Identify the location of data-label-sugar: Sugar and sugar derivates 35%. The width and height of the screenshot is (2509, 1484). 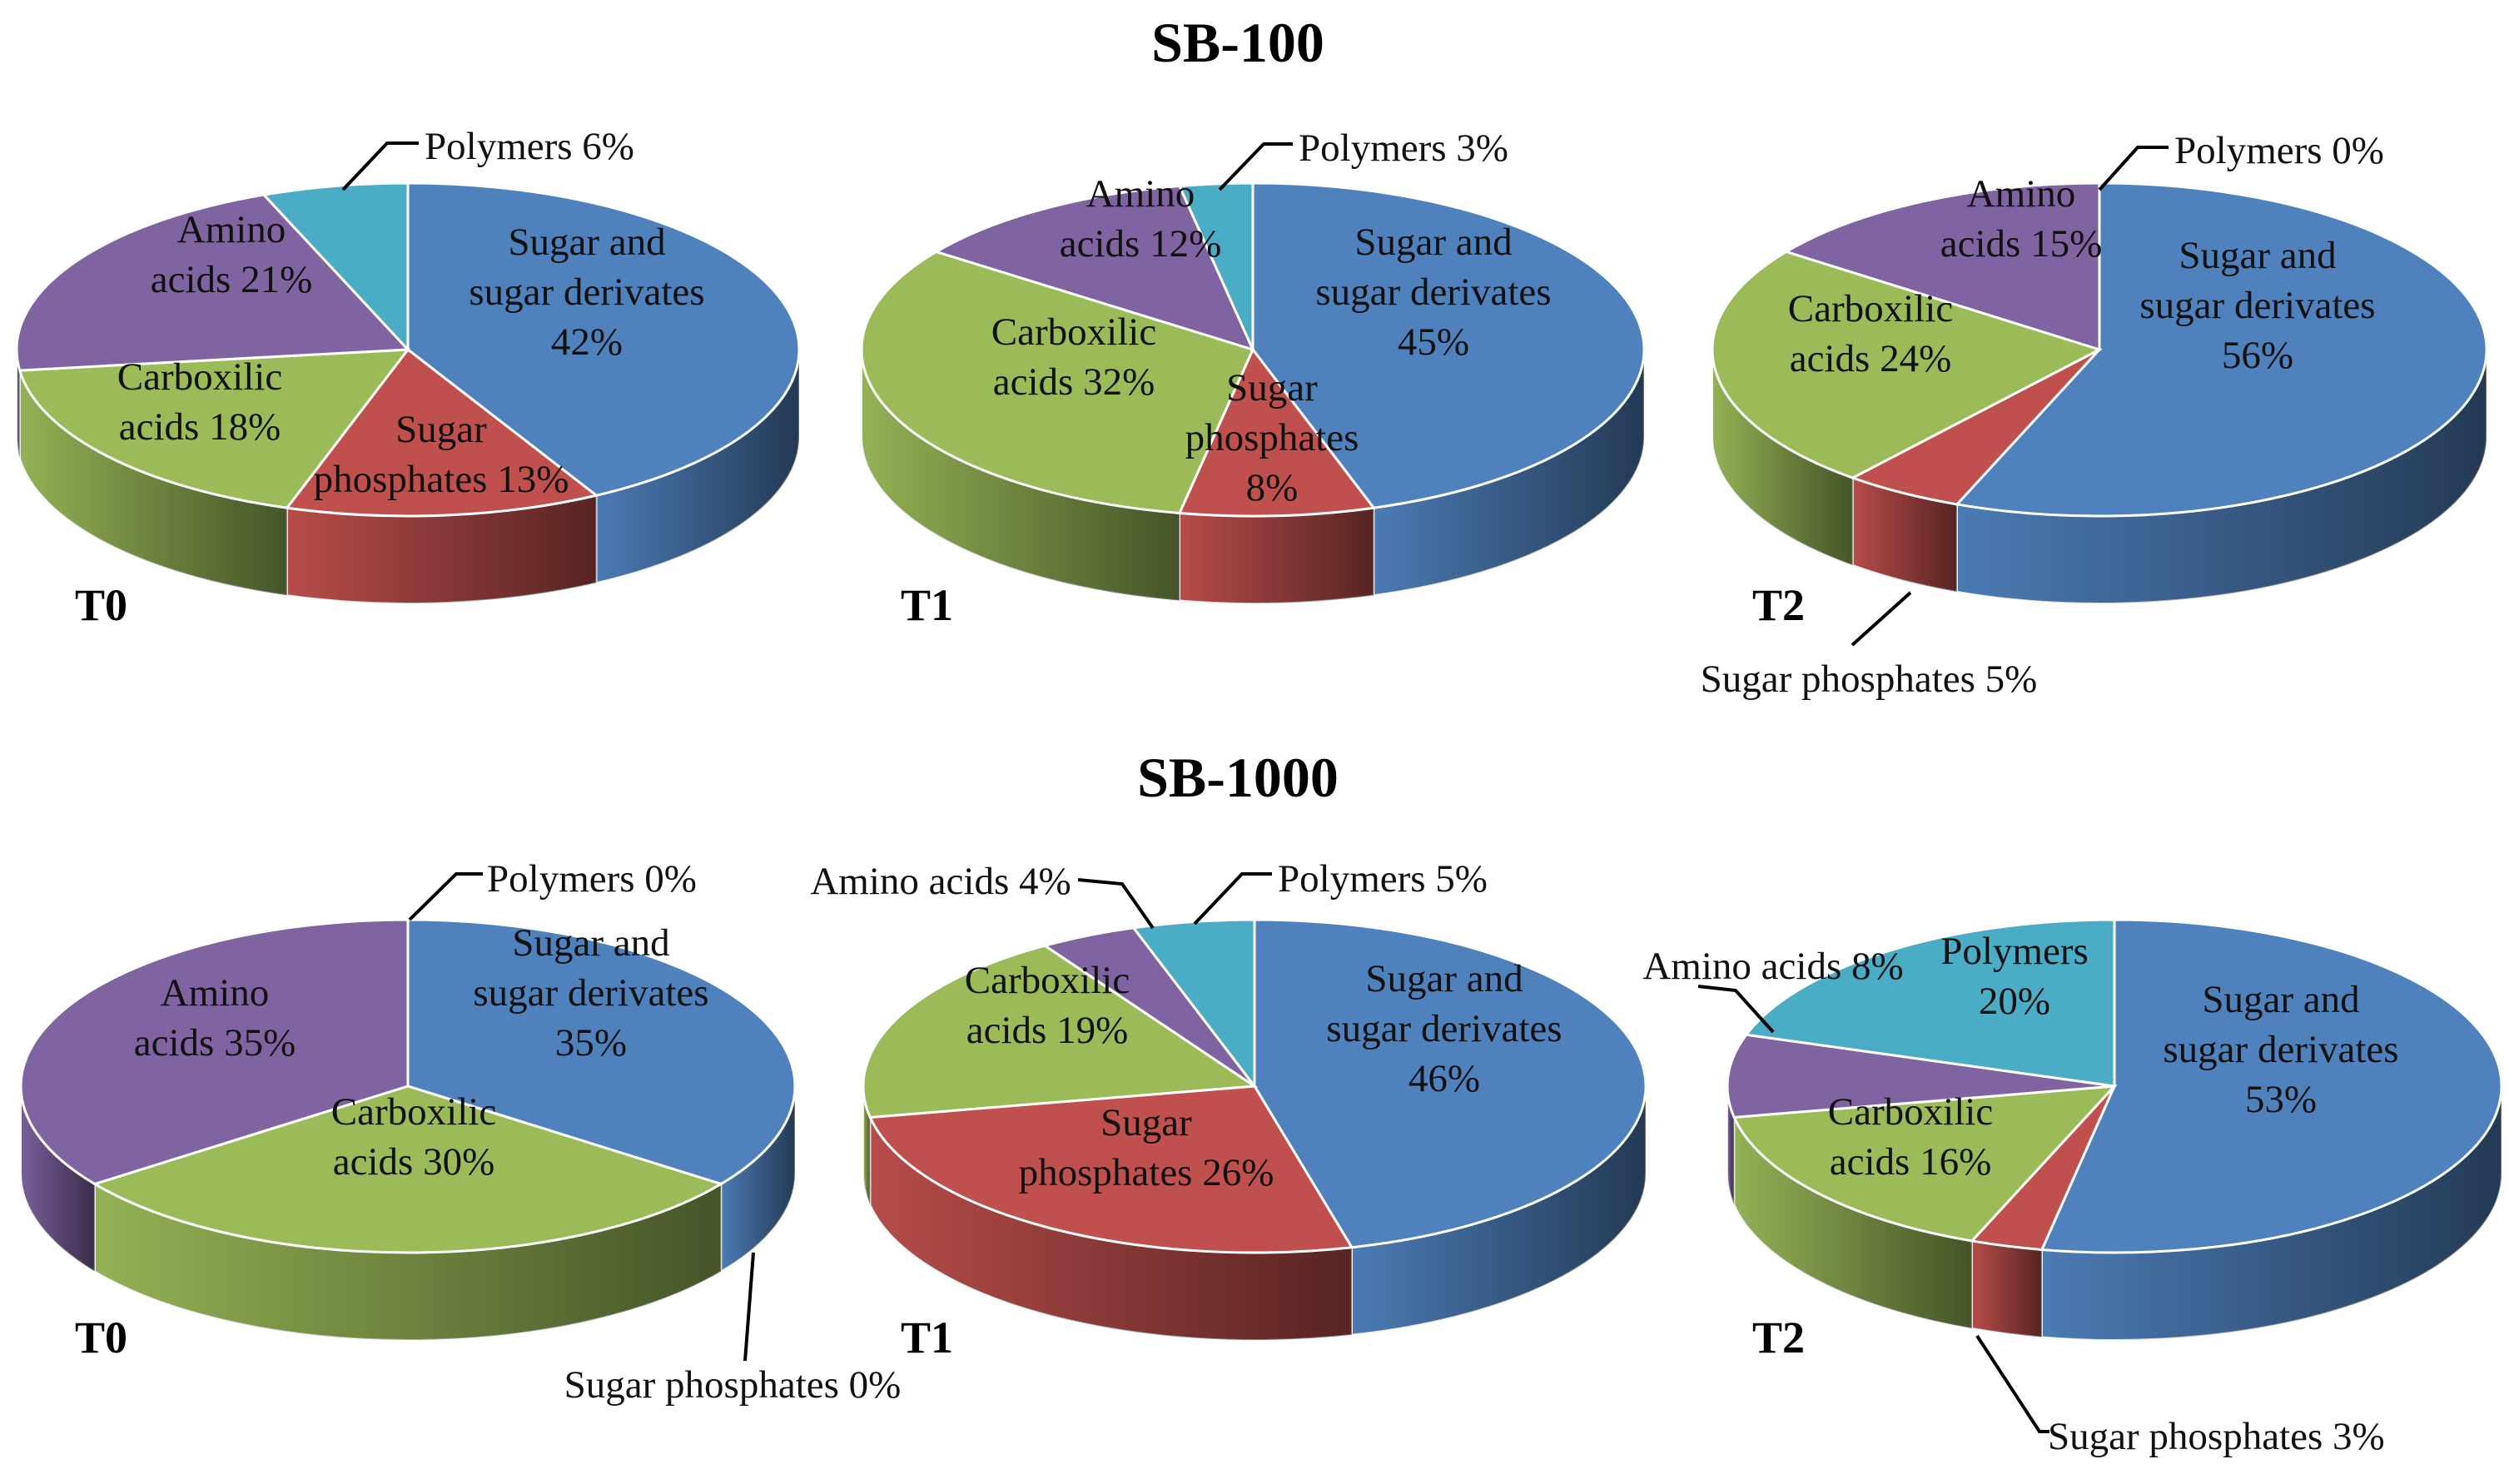
(590, 993).